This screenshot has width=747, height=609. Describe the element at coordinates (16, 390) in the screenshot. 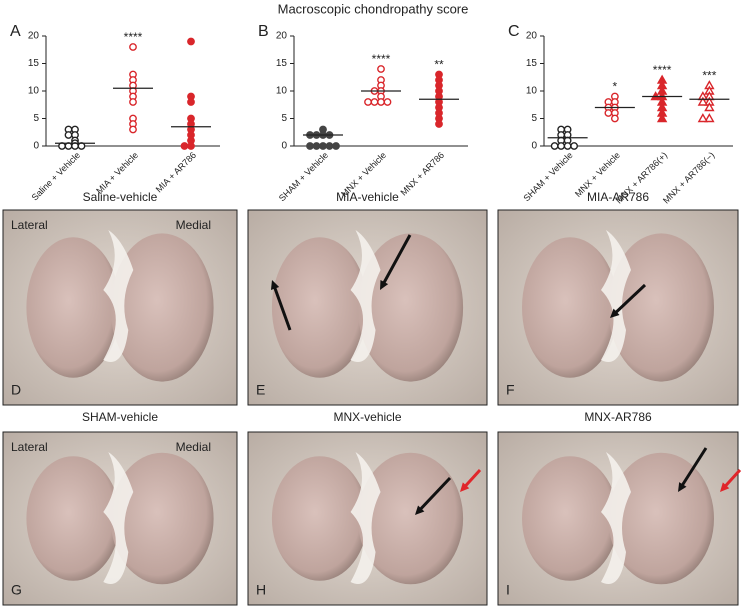

I see `panel-letter: D` at that location.